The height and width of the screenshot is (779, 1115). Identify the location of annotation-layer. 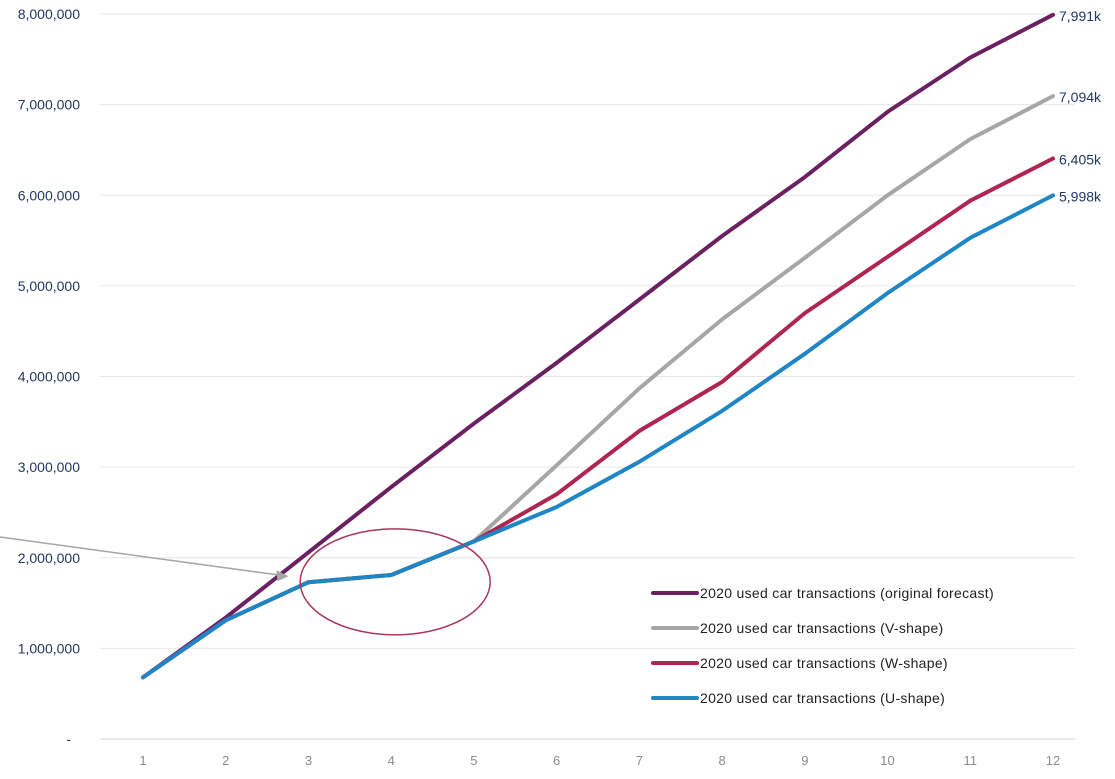
(245, 582).